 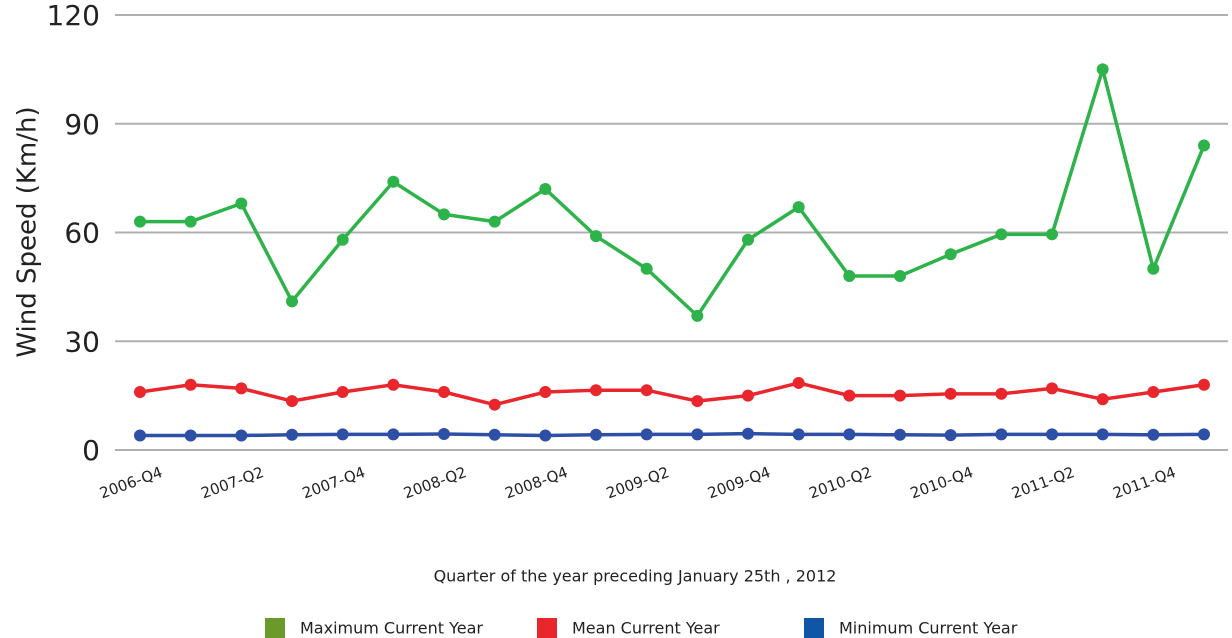 I want to click on legend-label: Minimum Current Year, so click(x=928, y=628).